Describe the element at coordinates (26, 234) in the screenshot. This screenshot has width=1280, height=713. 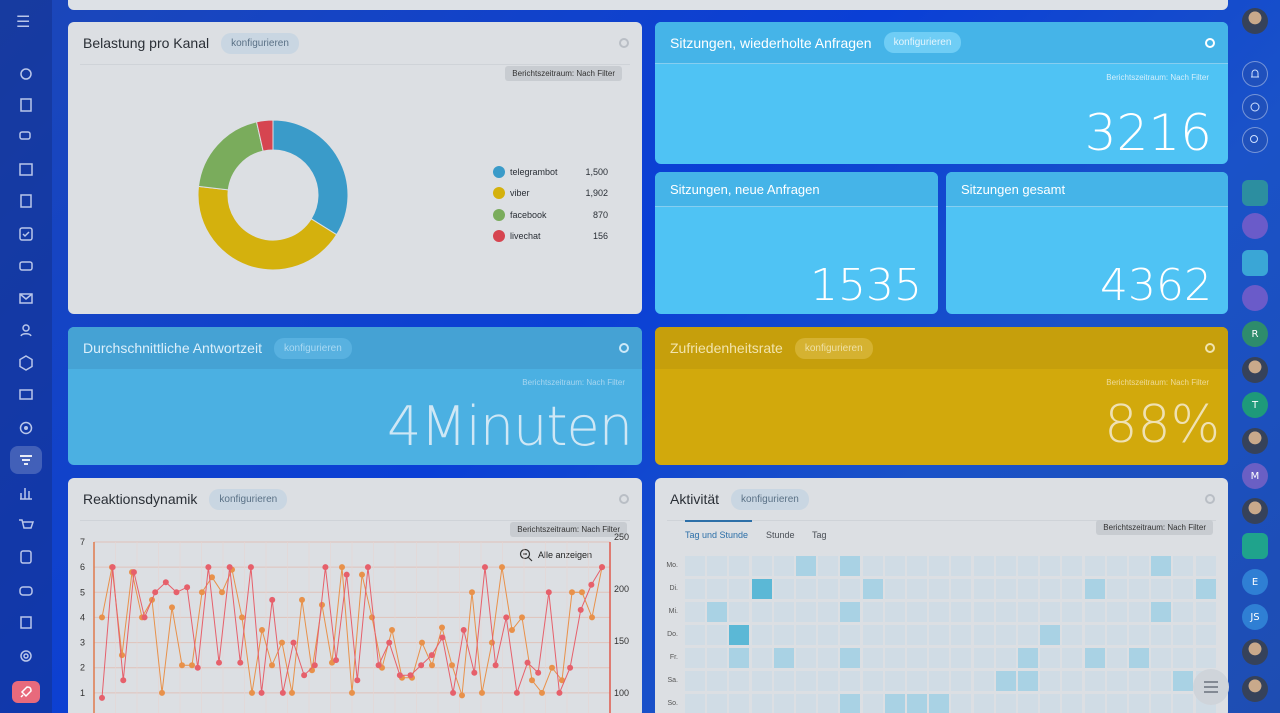
I see `checkbox-icon` at that location.